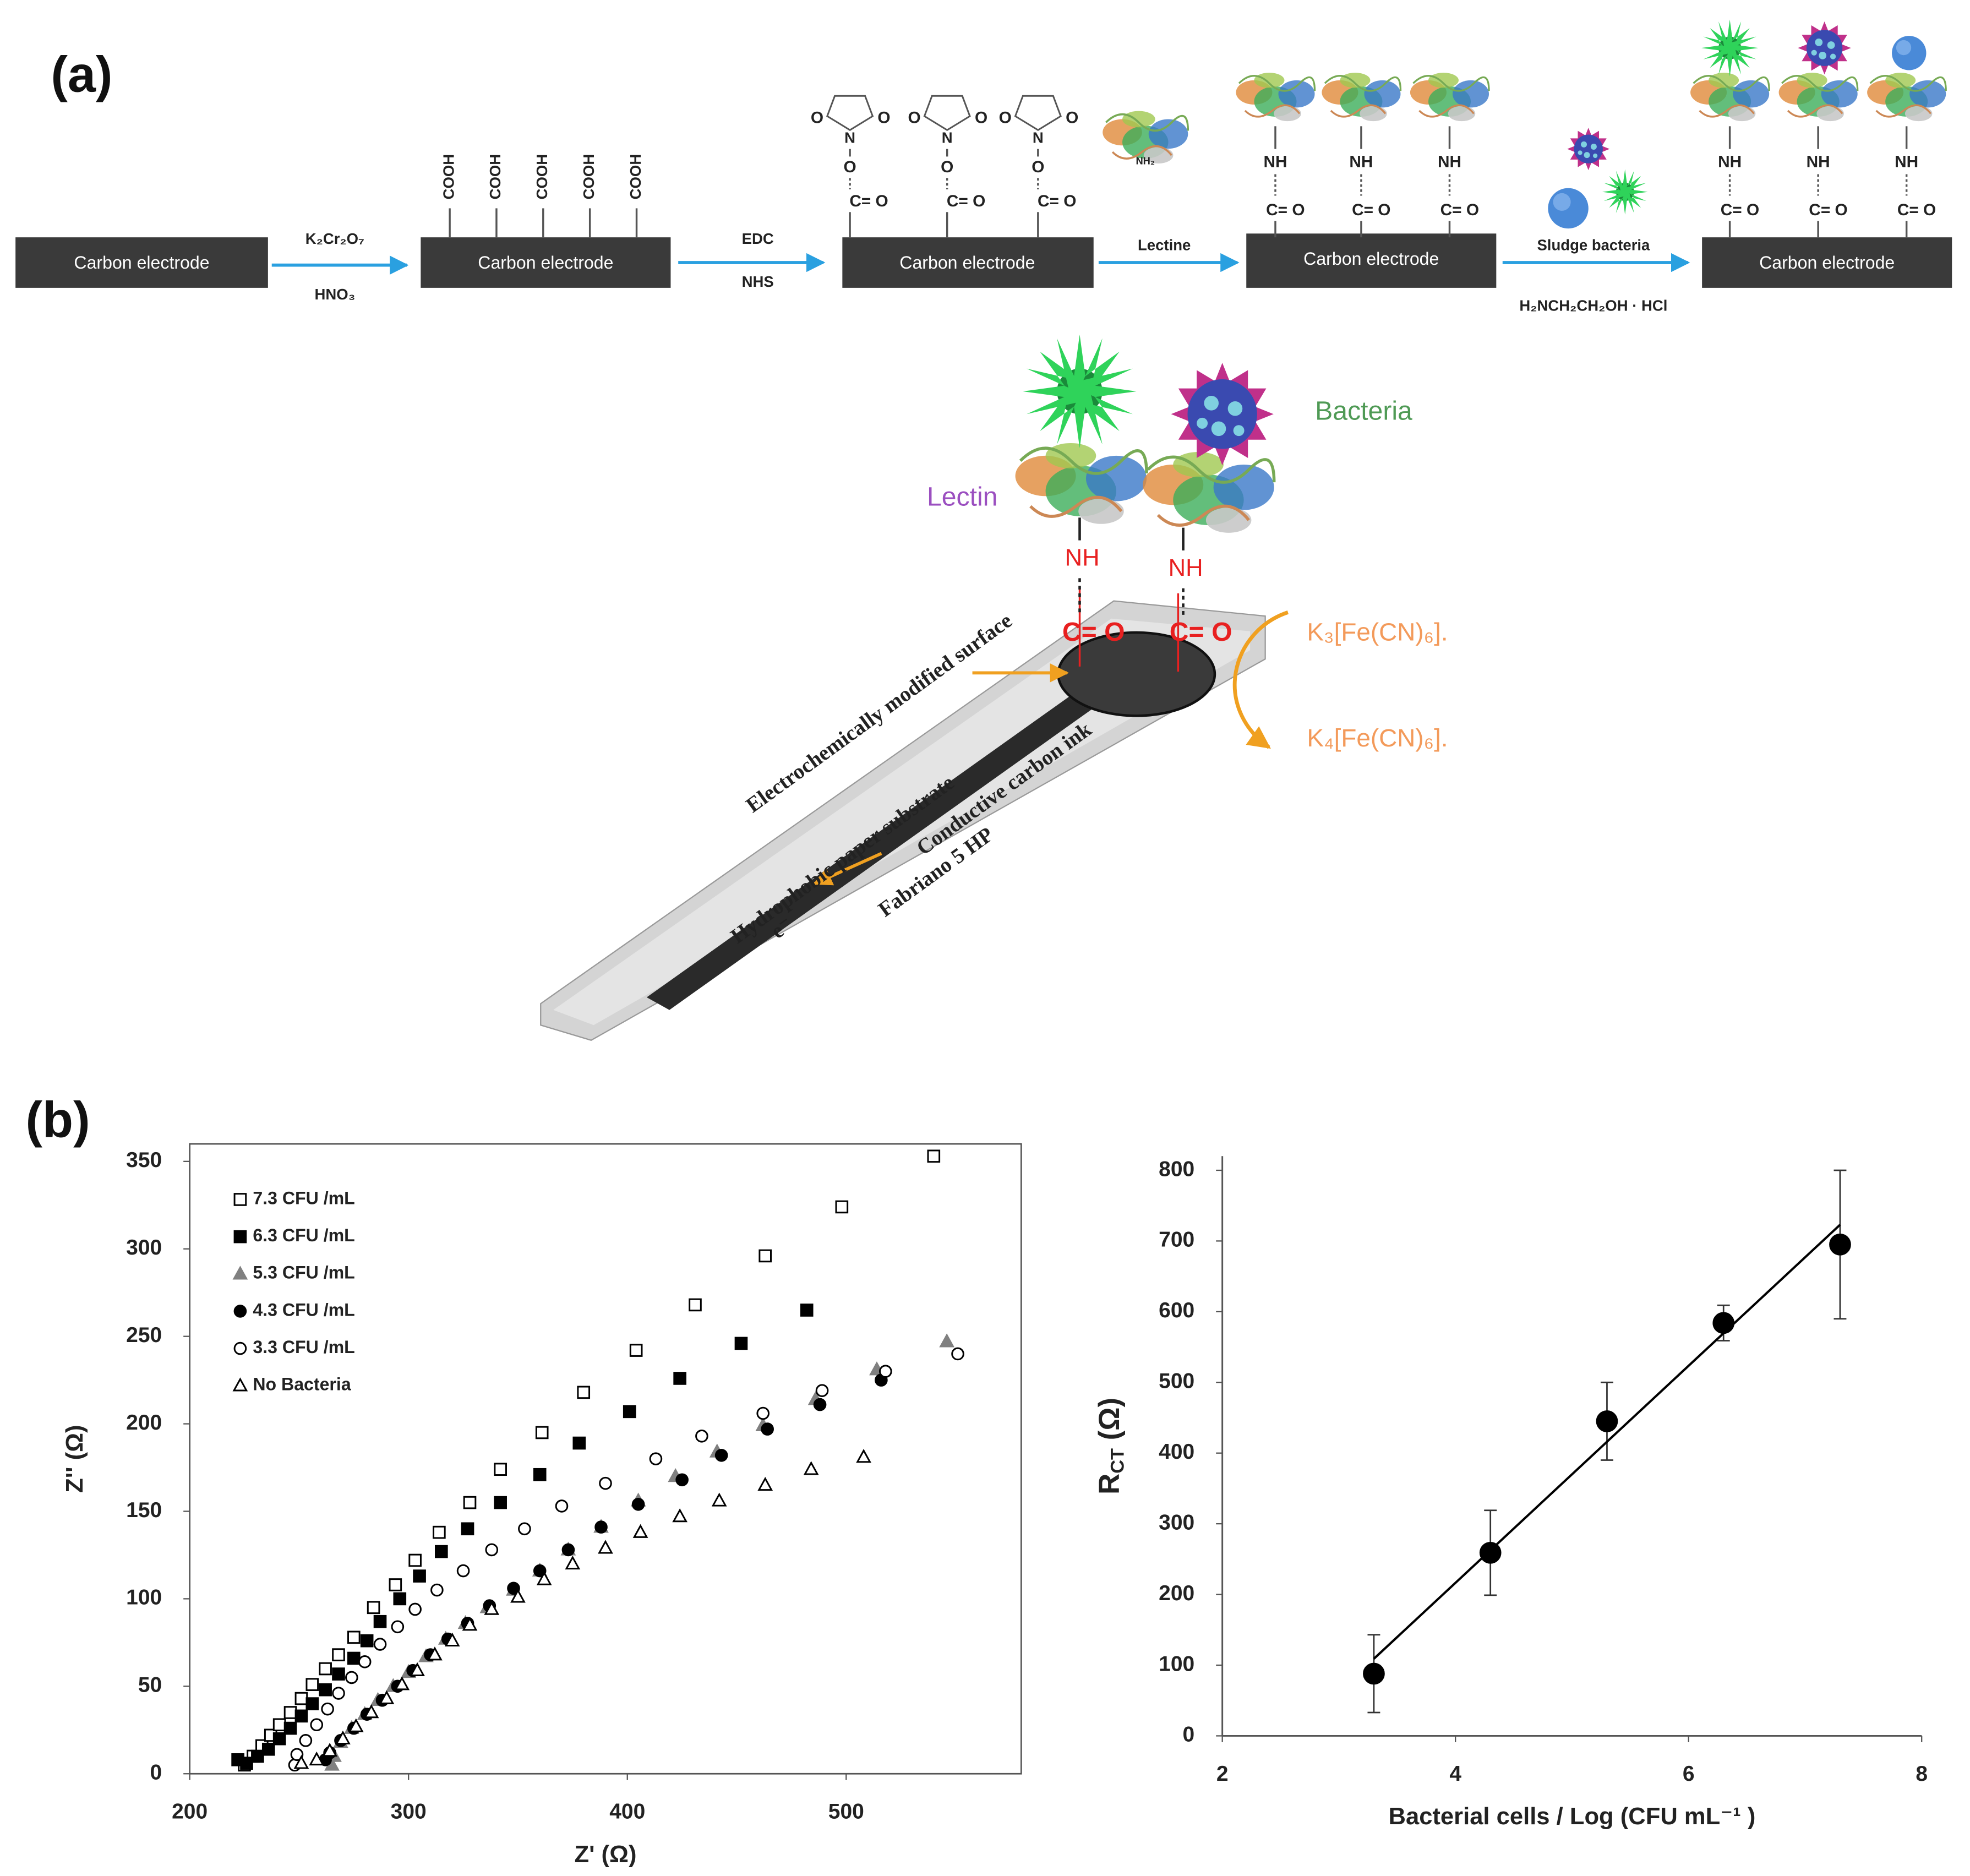  Describe the element at coordinates (1377, 632) in the screenshot. I see `label: K₃[Fe(CN)₆].` at that location.